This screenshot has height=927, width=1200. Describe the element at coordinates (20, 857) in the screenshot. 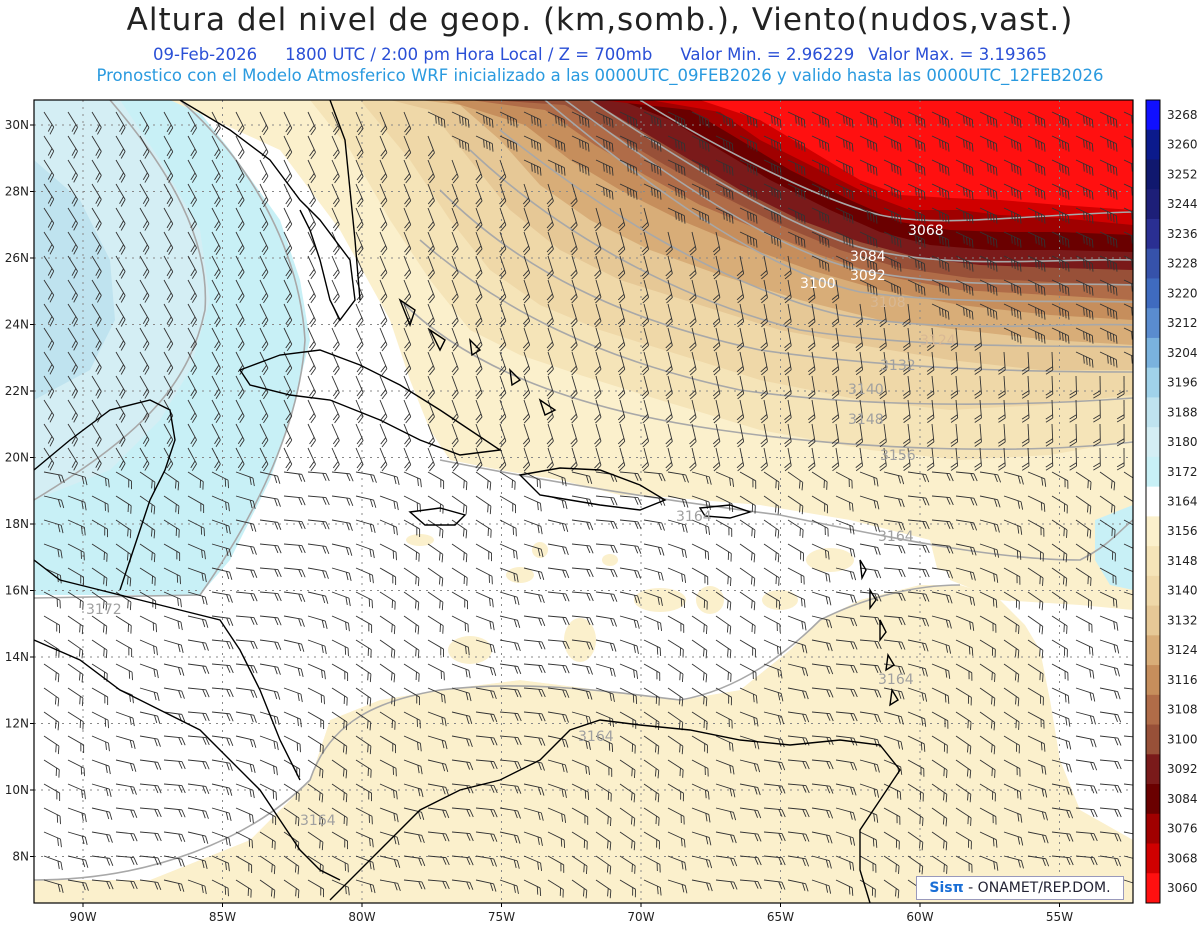

I see `lat-tick-label: 8N` at that location.